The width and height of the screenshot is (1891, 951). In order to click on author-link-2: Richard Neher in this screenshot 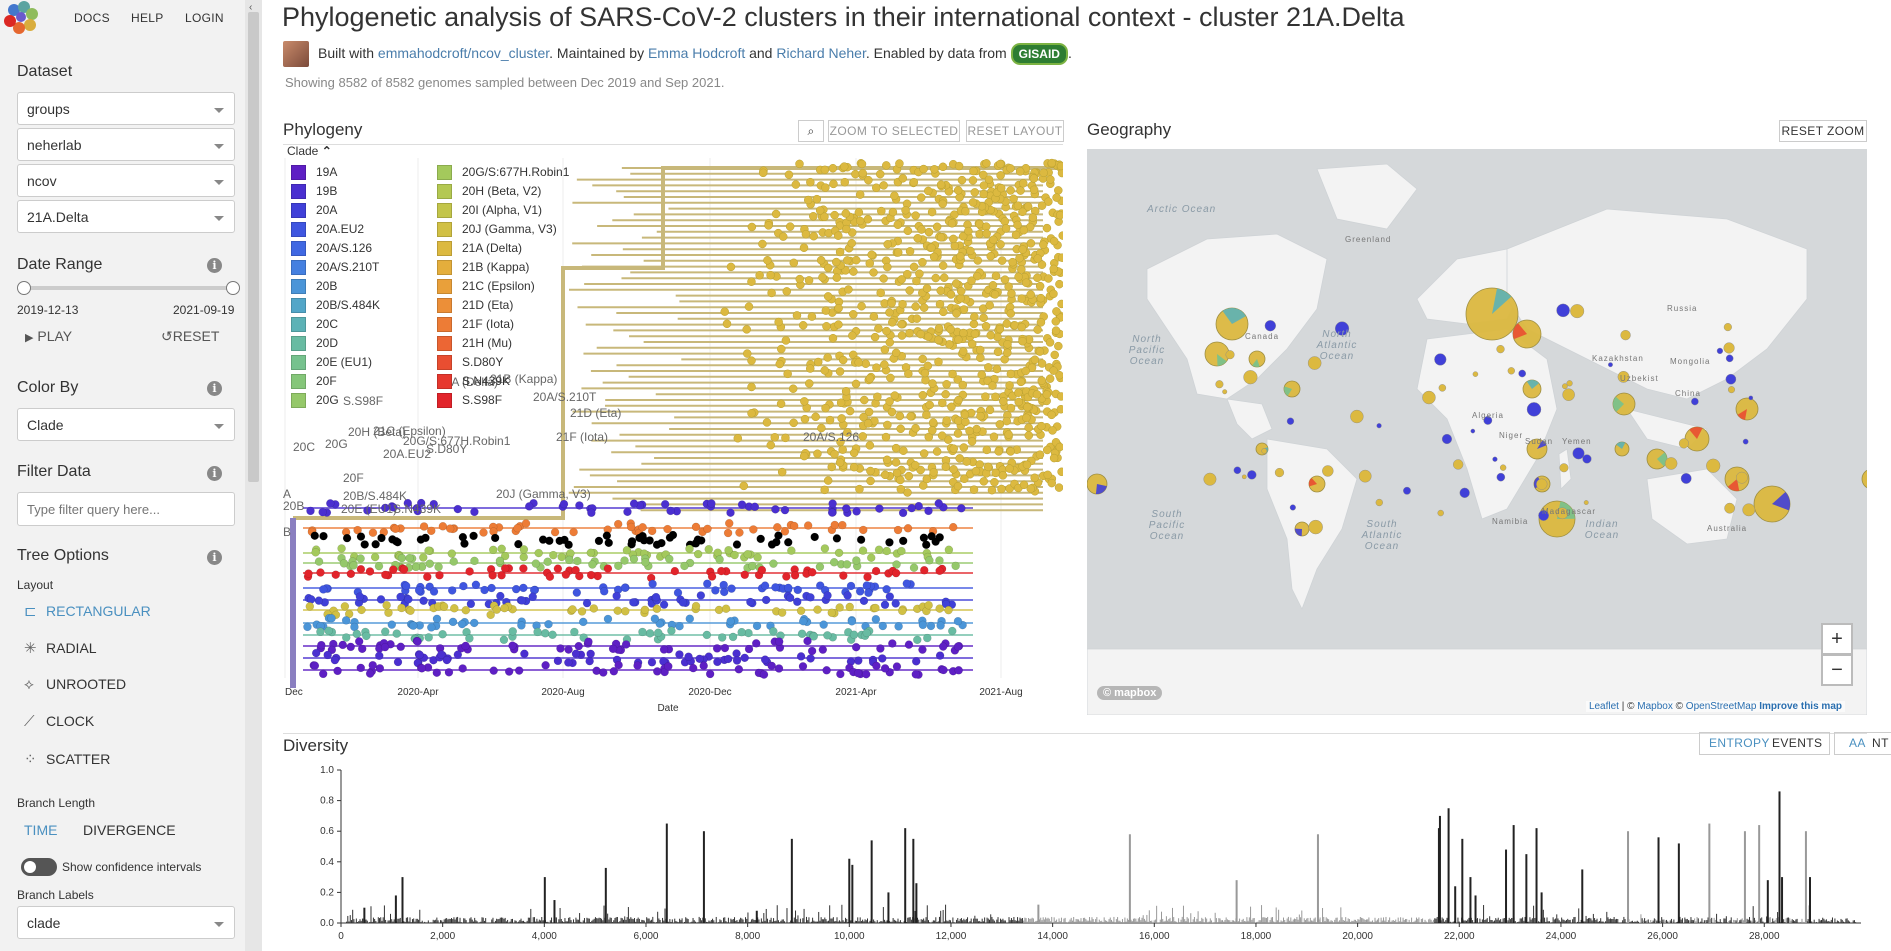, I will do `click(821, 53)`.